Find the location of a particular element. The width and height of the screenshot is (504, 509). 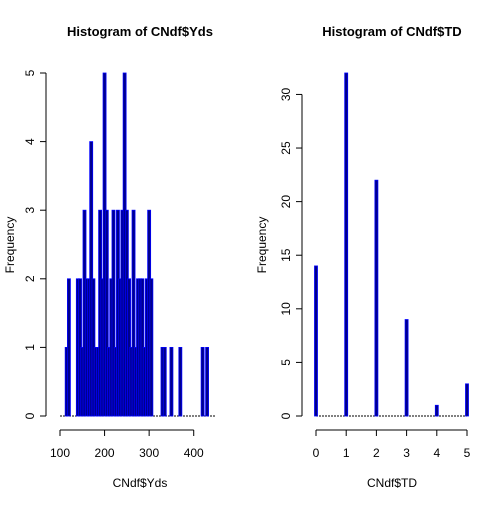

td-x-axis: 0 1 2 3 4 5 is located at coordinates (392, 444).